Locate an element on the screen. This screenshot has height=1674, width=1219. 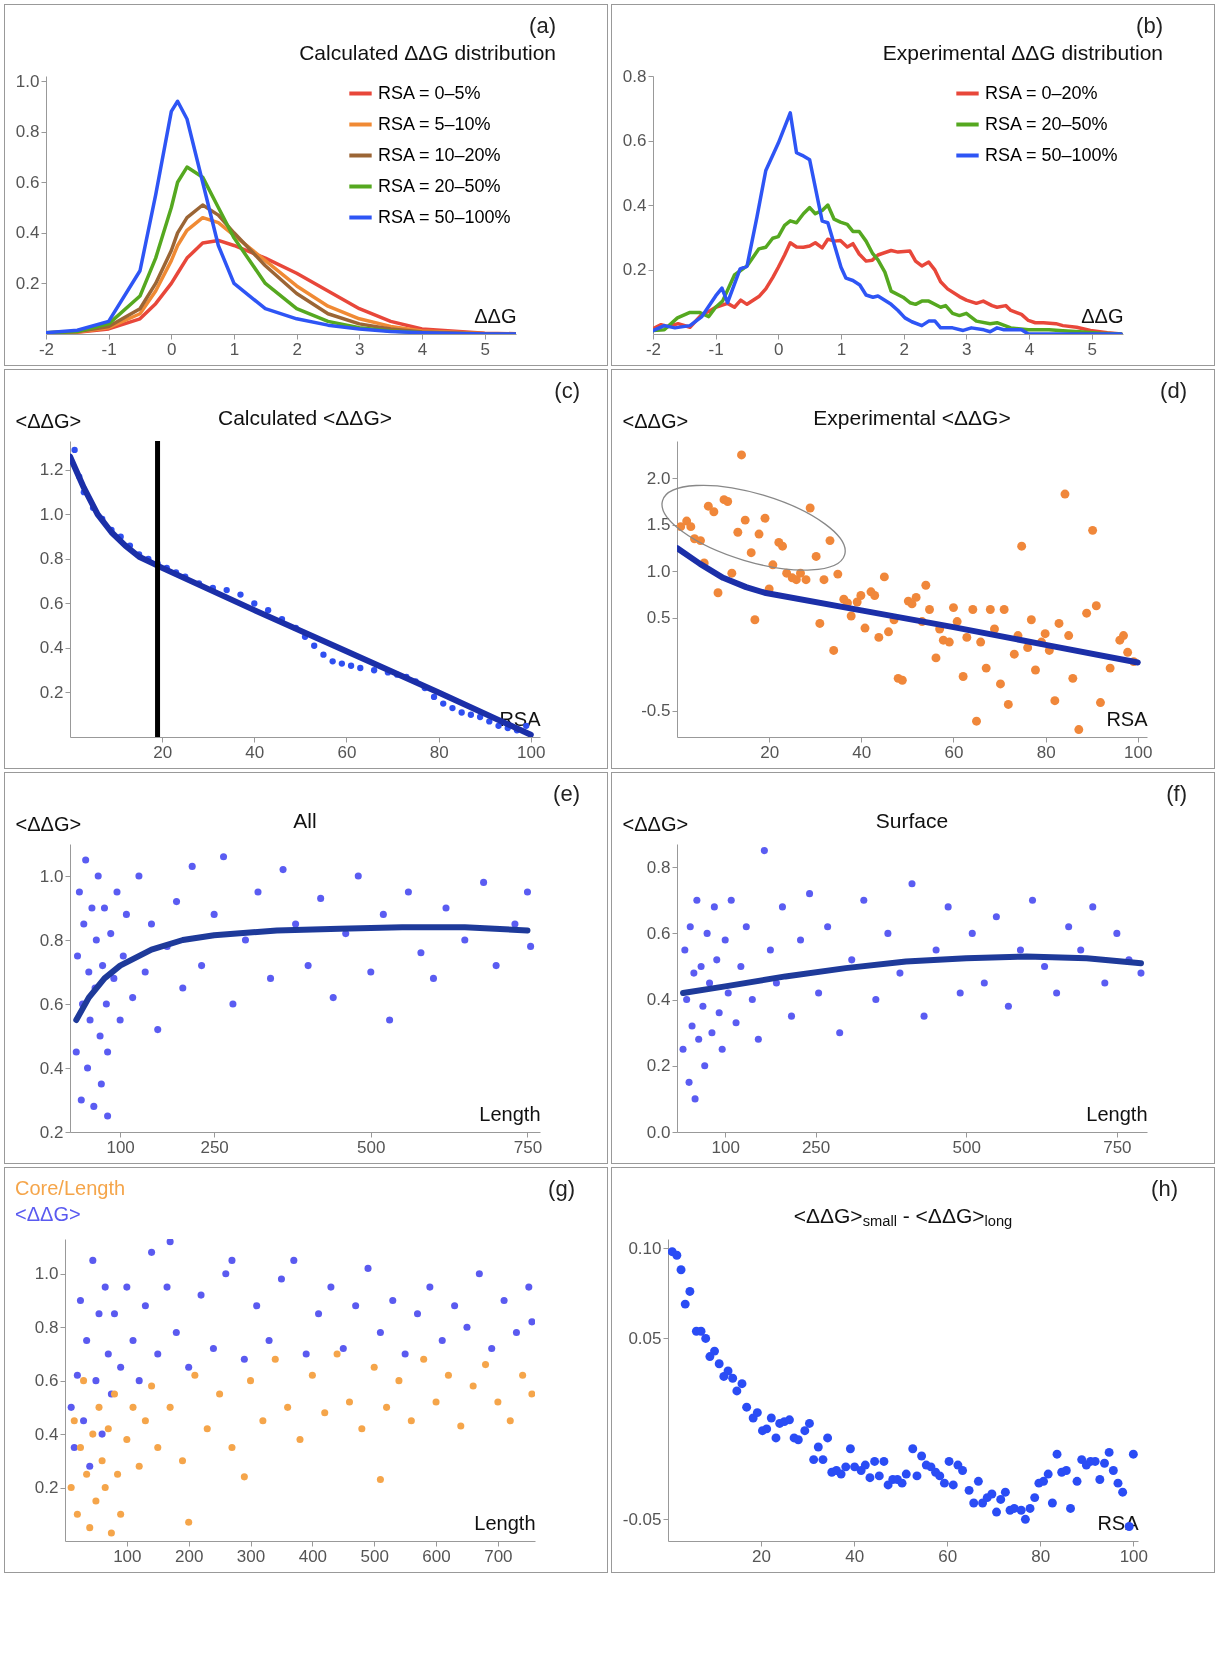
x-tick-label: 300 is located at coordinates (251, 1556).